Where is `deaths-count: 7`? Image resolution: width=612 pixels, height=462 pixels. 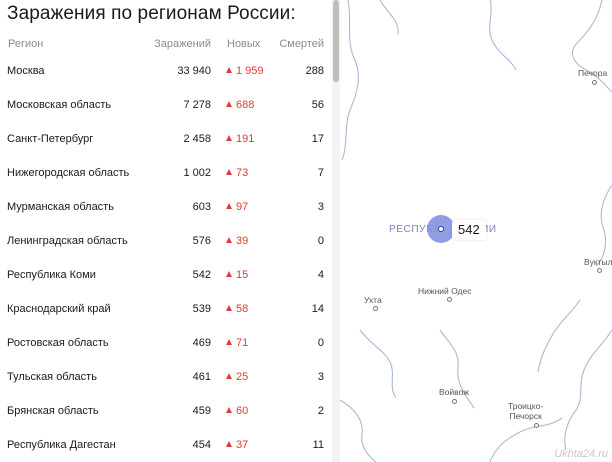 deaths-count: 7 is located at coordinates (320, 173).